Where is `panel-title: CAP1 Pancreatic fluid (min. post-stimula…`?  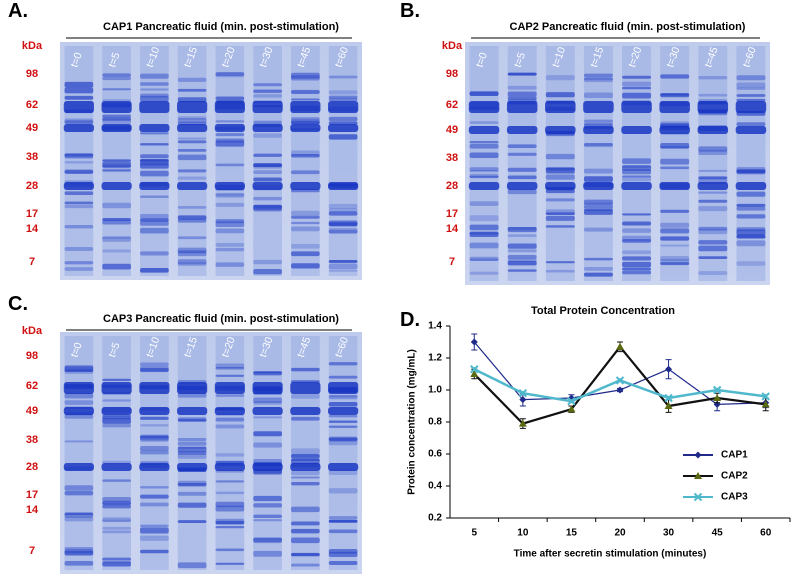
panel-title: CAP1 Pancreatic fluid (min. post-stimula… is located at coordinates (221, 27).